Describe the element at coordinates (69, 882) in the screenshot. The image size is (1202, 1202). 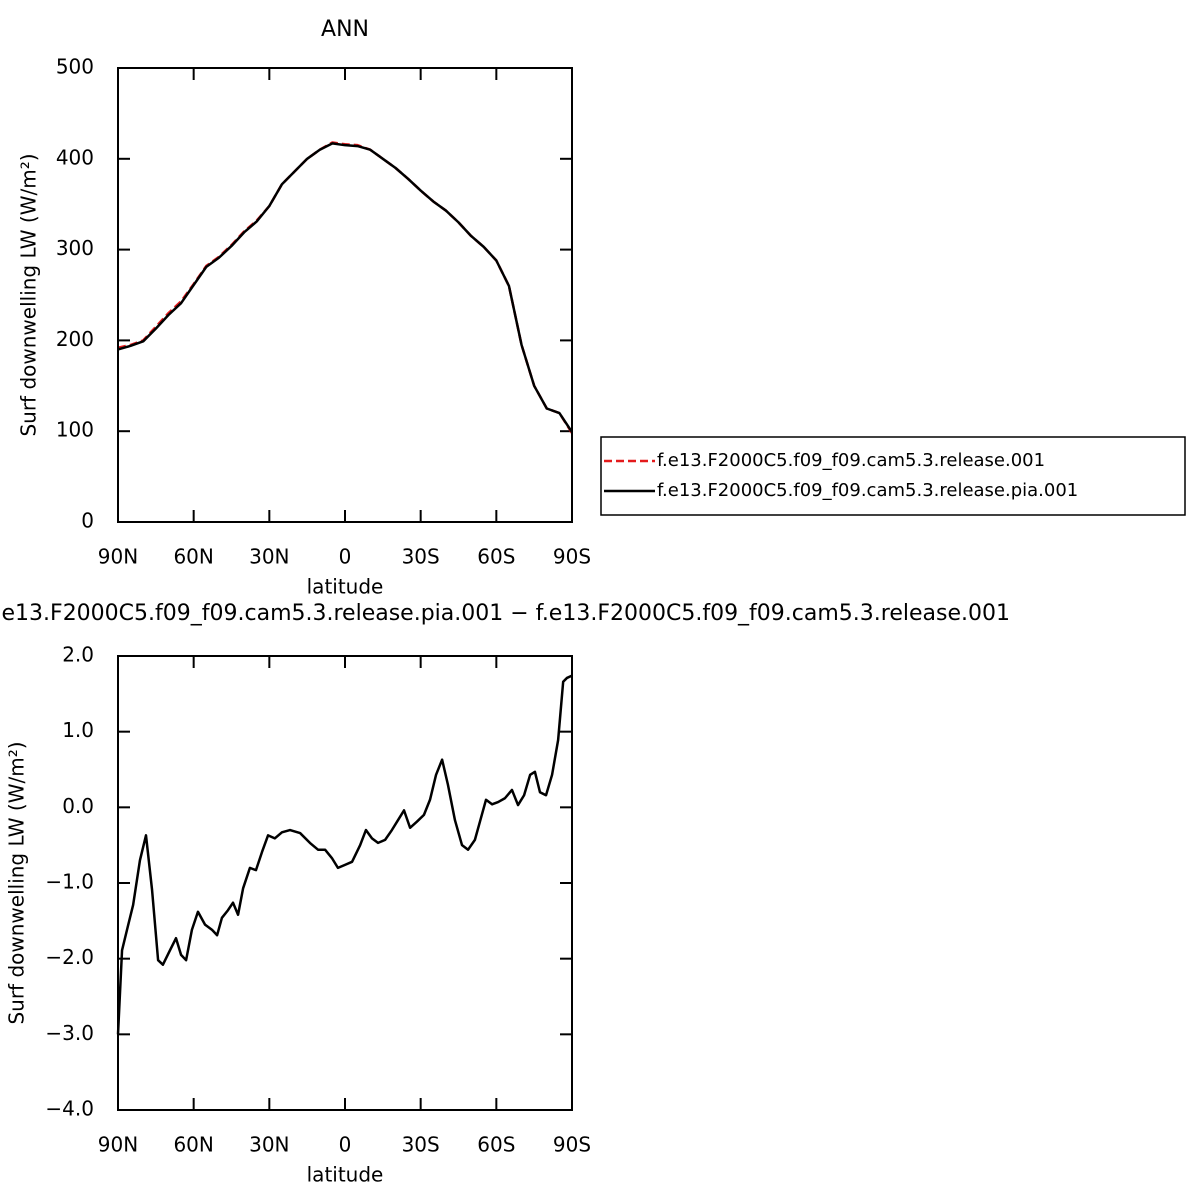
I see `y-tick-label: −1.0` at that location.